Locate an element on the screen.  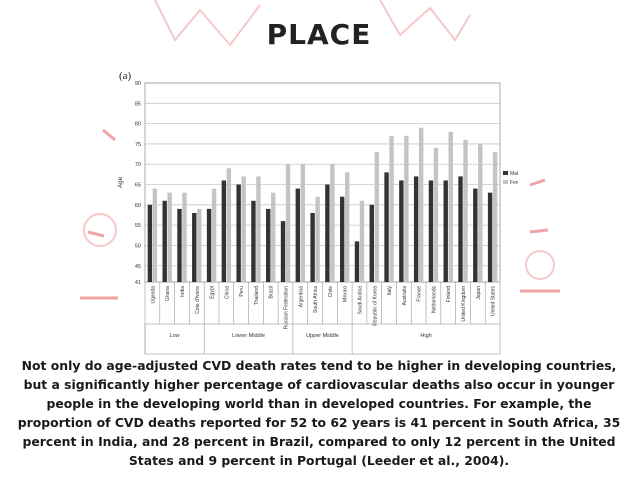
y-tick-label: 65 is located at coordinates (138, 186).